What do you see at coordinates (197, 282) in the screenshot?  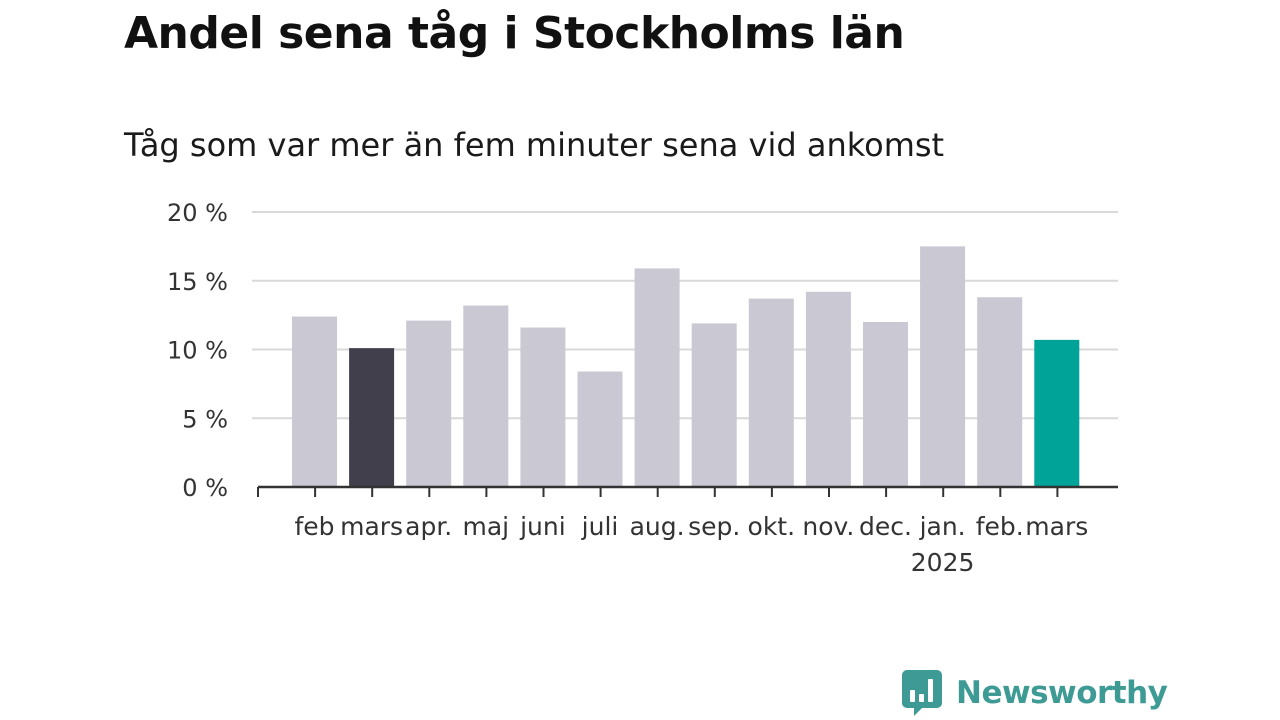 I see `y-tick-label: 15 %` at bounding box center [197, 282].